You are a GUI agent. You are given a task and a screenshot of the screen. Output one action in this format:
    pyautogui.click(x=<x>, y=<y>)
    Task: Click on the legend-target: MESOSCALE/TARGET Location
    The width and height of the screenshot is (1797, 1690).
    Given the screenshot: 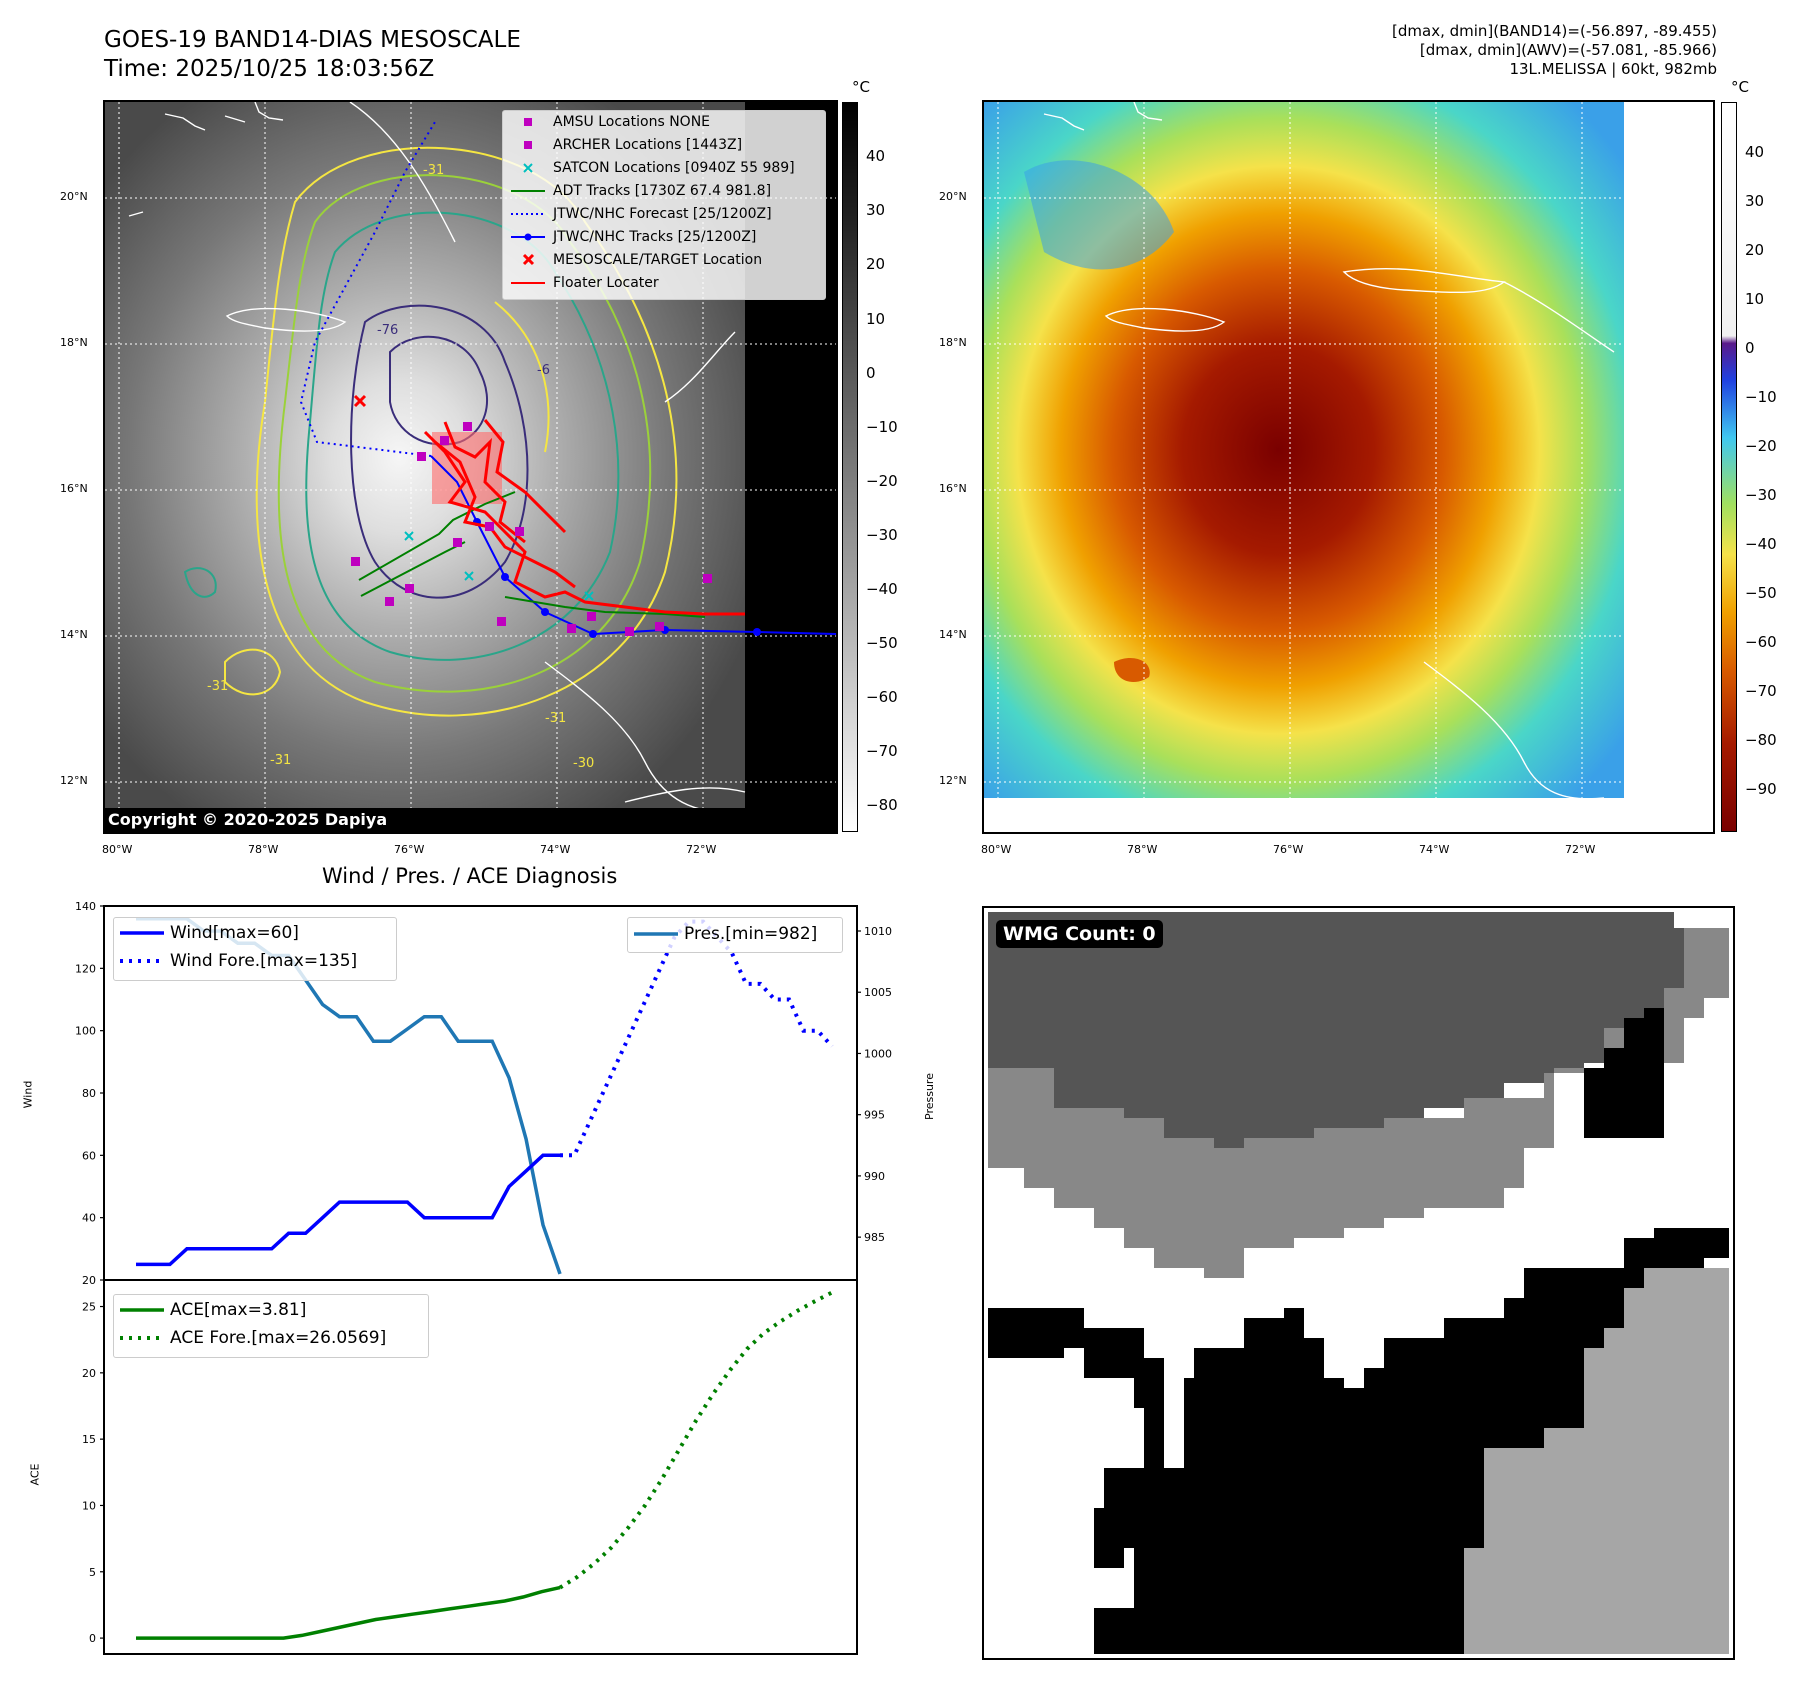 What is the action you would take?
    pyautogui.click(x=632, y=260)
    